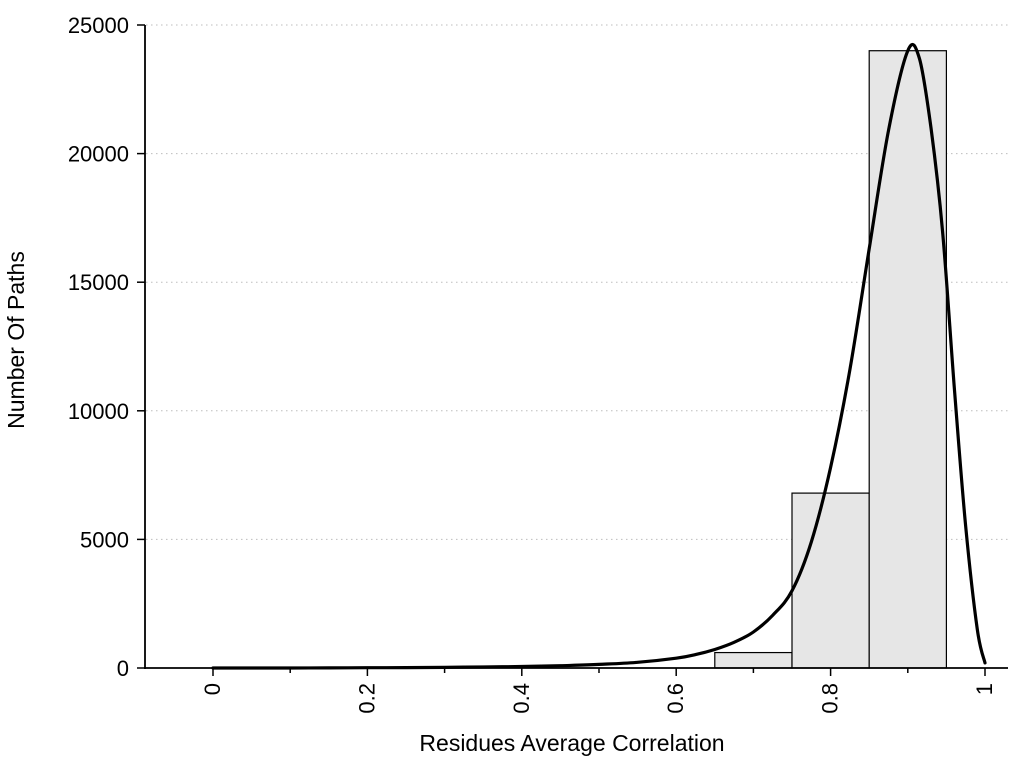 Image resolution: width=1024 pixels, height=768 pixels. I want to click on y-axis-ticks: 0 5000 10000 15000 20000 25000, so click(106, 347).